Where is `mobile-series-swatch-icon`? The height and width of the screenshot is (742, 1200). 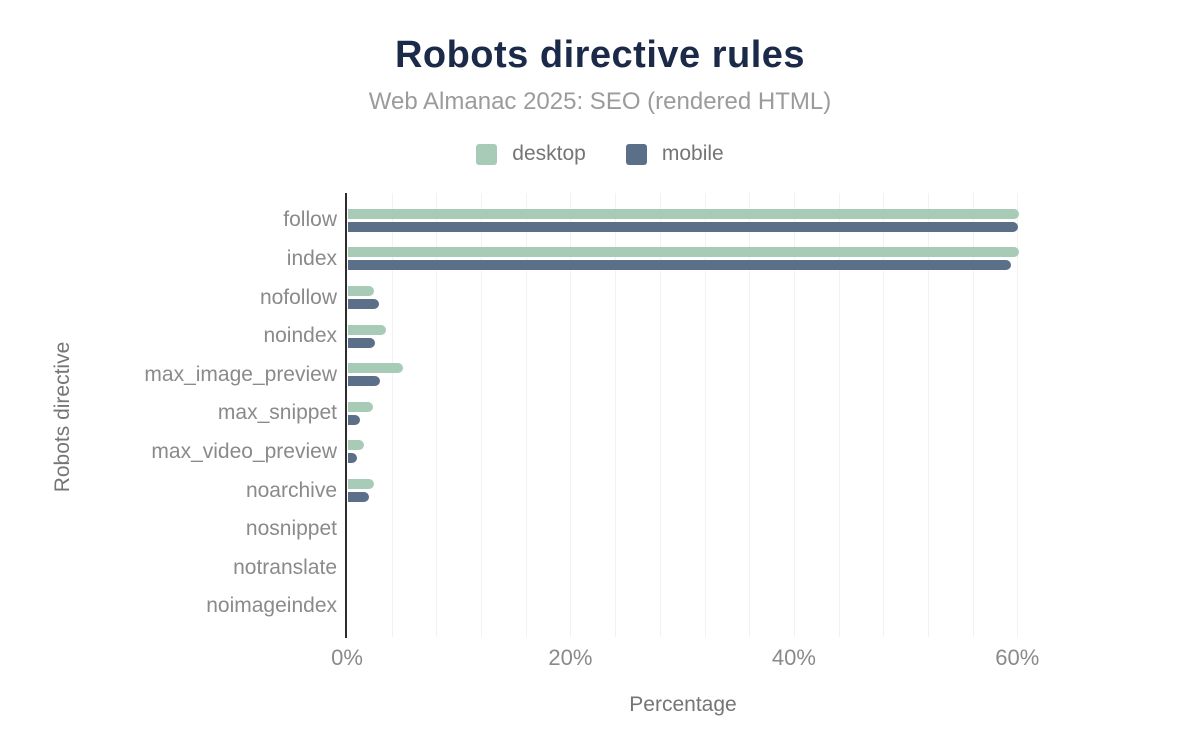 mobile-series-swatch-icon is located at coordinates (636, 154).